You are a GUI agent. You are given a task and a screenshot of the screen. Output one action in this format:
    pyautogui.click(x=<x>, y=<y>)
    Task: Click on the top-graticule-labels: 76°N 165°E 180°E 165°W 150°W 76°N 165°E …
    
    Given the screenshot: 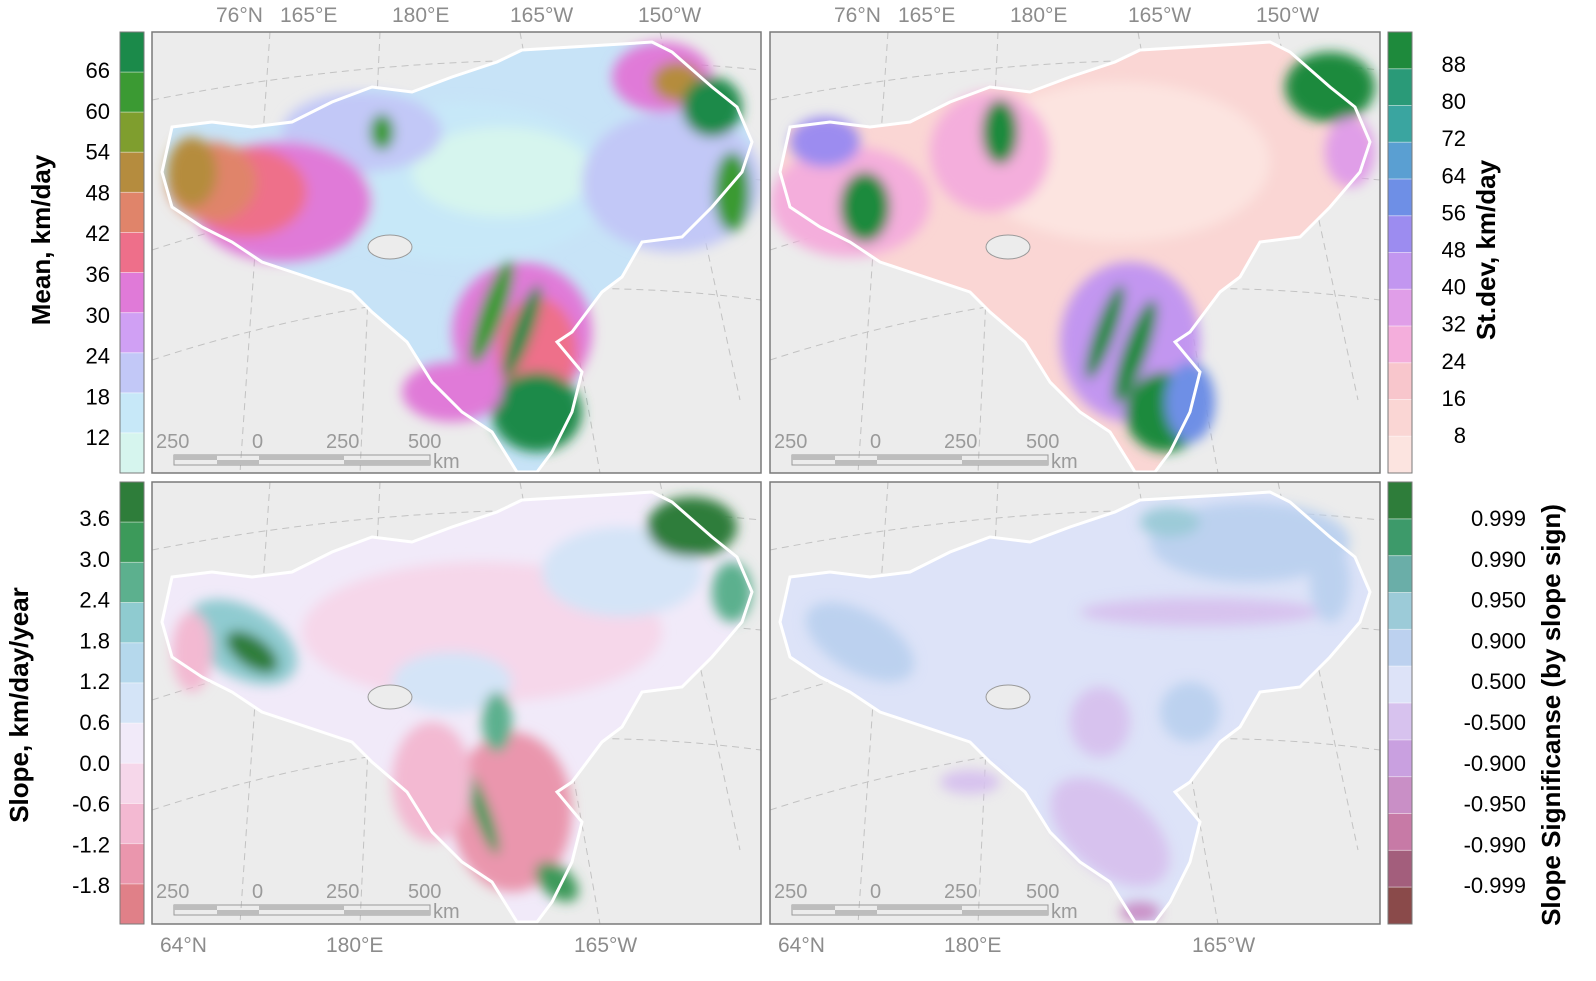 What is the action you would take?
    pyautogui.click(x=767, y=15)
    